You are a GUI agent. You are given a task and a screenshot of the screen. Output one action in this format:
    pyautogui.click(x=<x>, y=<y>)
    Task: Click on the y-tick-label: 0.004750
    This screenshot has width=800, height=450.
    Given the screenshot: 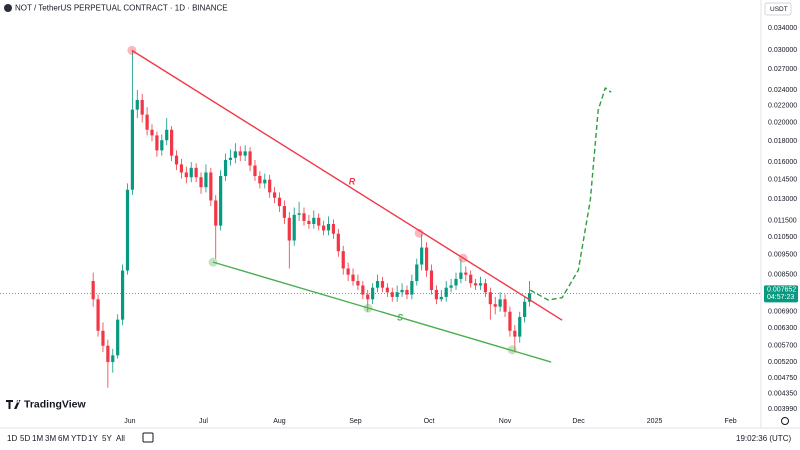 What is the action you would take?
    pyautogui.click(x=782, y=378)
    